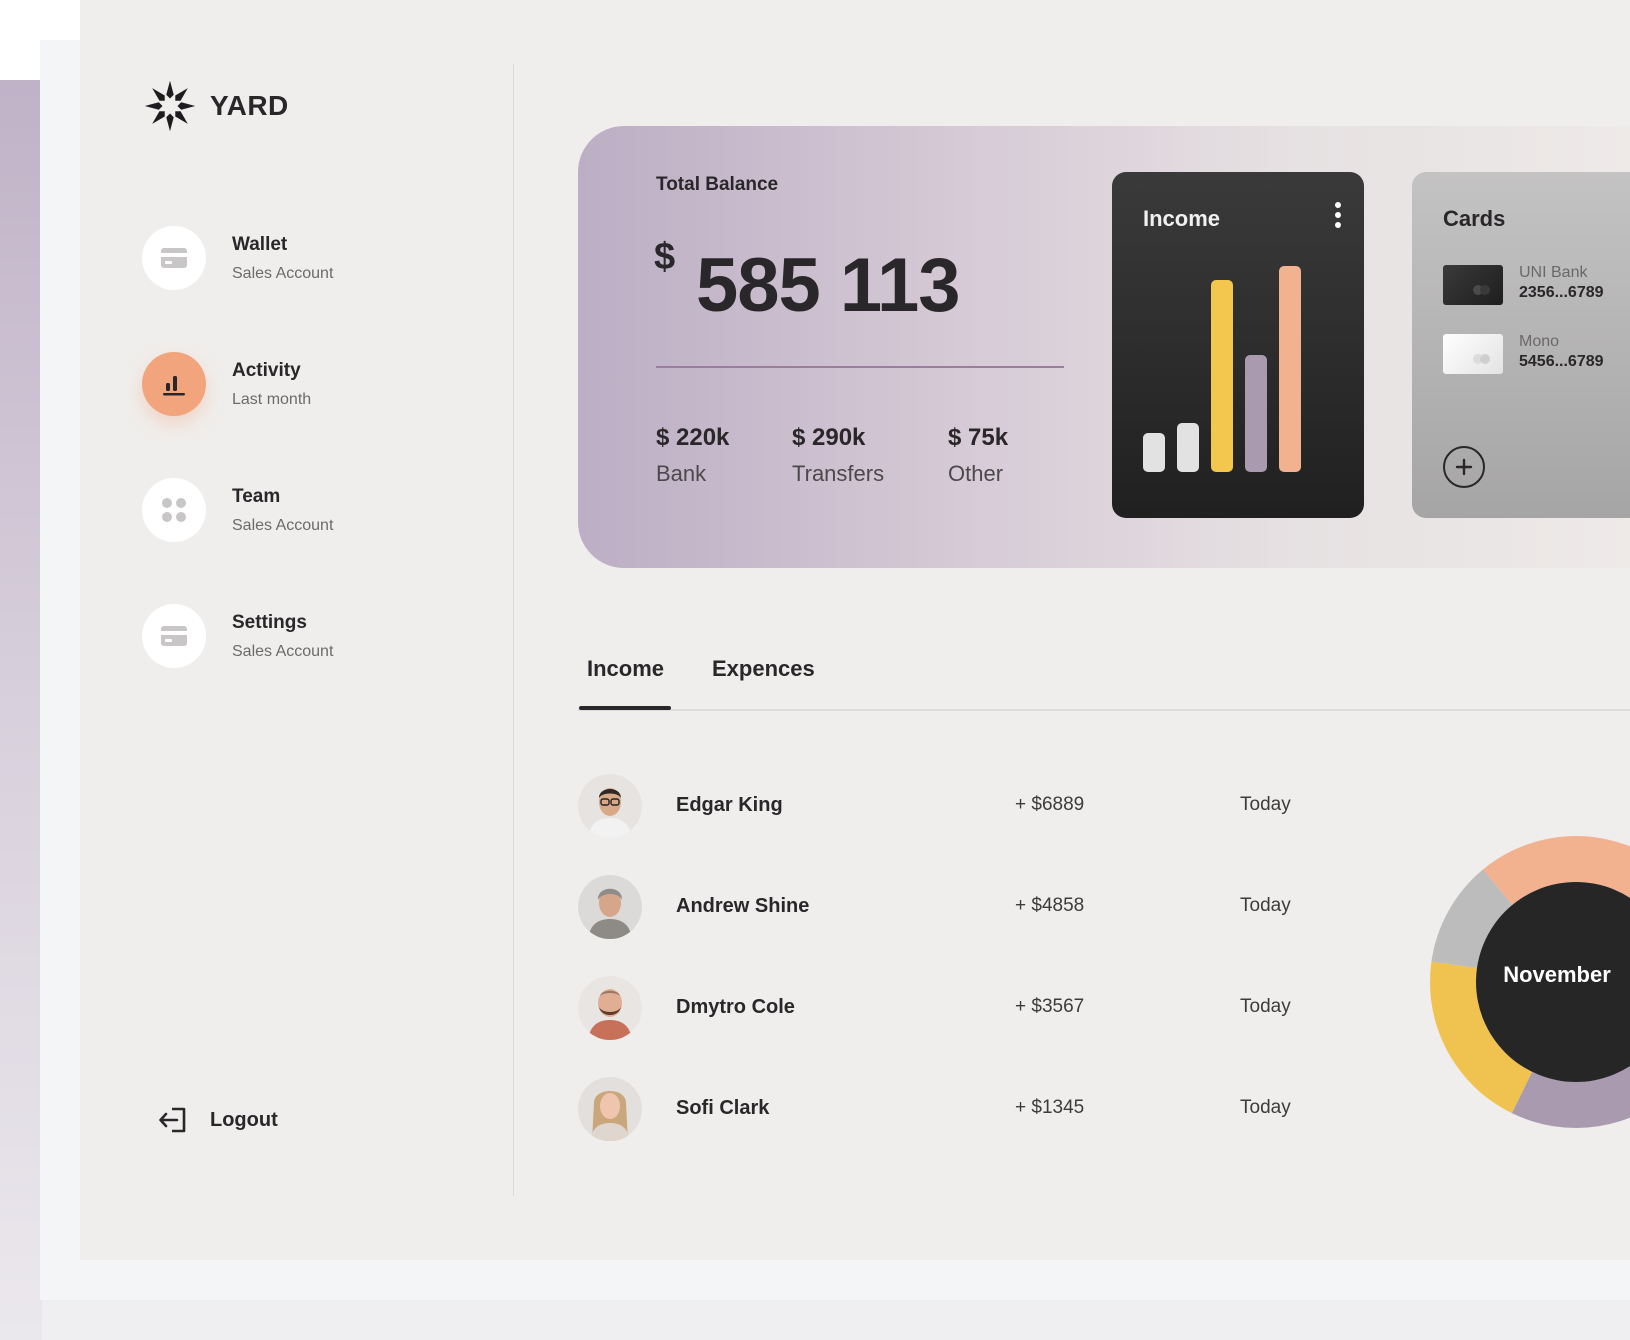 This screenshot has height=1340, width=1630. What do you see at coordinates (1539, 341) in the screenshot?
I see `card-bank-name: Mono` at bounding box center [1539, 341].